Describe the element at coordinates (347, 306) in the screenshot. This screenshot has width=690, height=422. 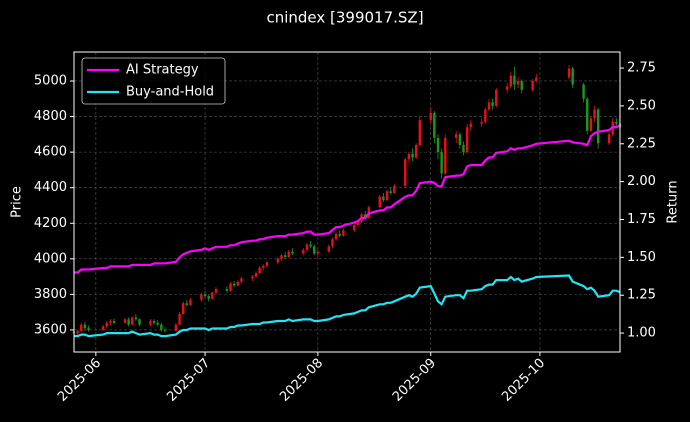
I see `series-line` at that location.